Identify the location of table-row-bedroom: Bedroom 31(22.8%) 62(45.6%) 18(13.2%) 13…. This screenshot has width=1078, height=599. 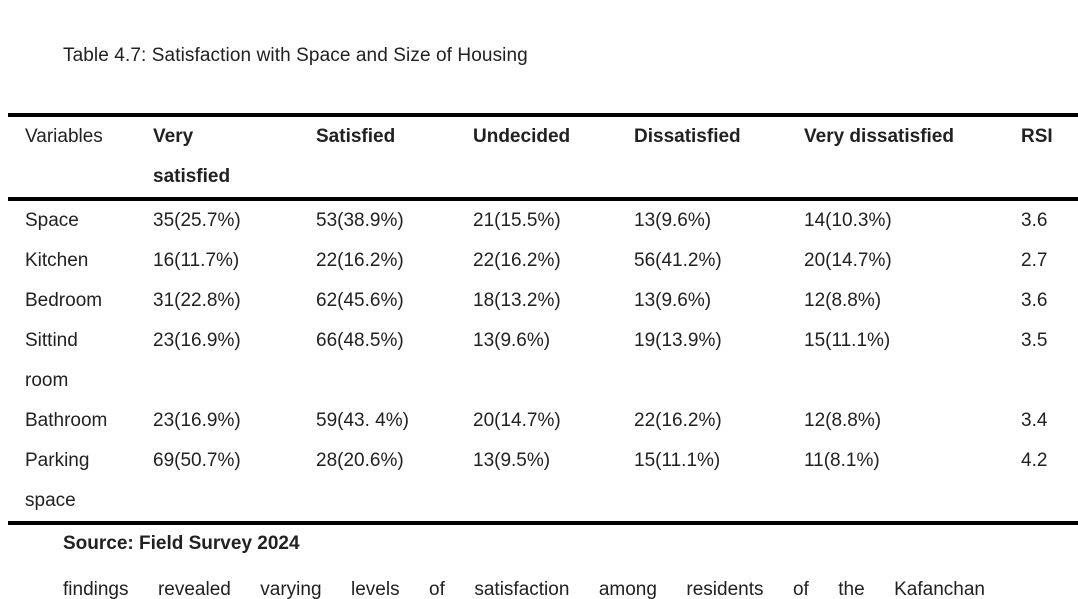
(543, 301).